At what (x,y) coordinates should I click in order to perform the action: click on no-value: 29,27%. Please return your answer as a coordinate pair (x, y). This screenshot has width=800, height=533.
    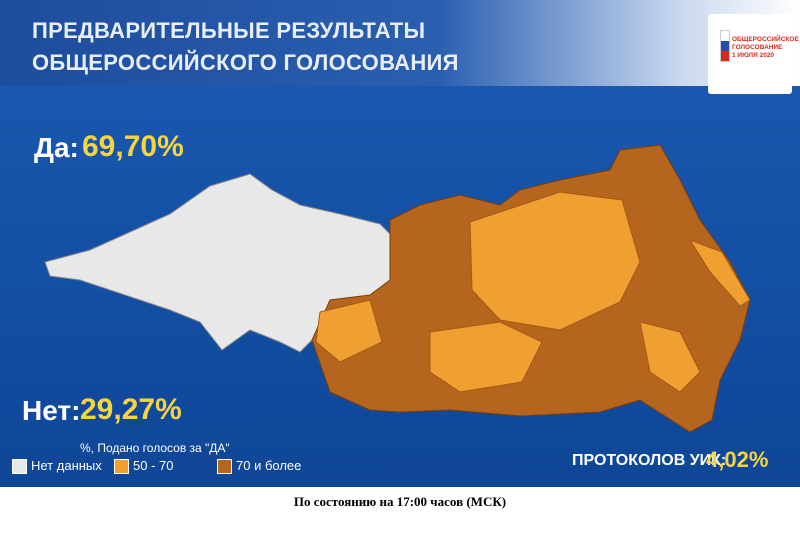
    Looking at the image, I should click on (131, 409).